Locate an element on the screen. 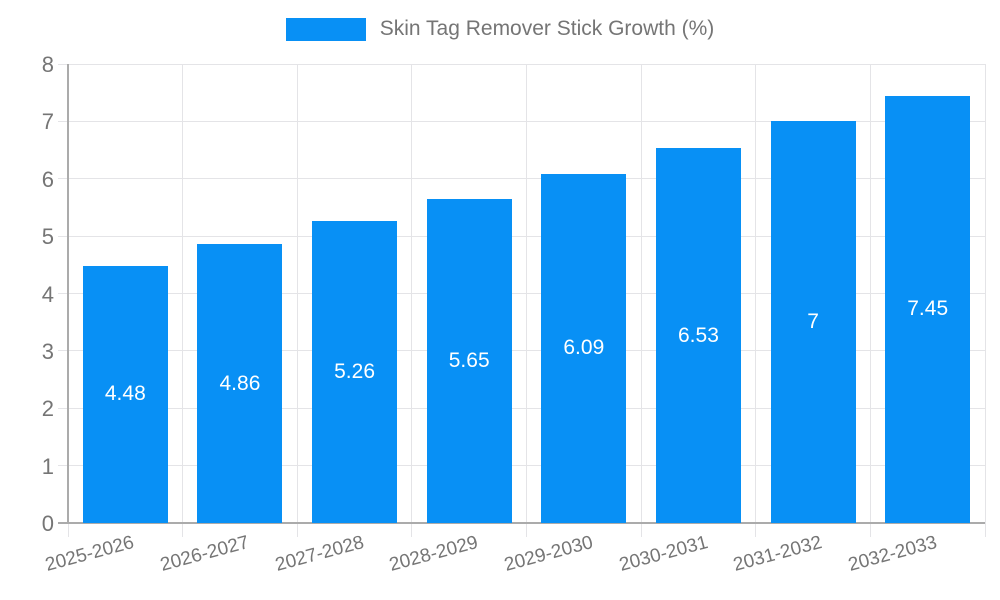  legend-label: Skin Tag Remover Stick Growth (%) is located at coordinates (547, 28).